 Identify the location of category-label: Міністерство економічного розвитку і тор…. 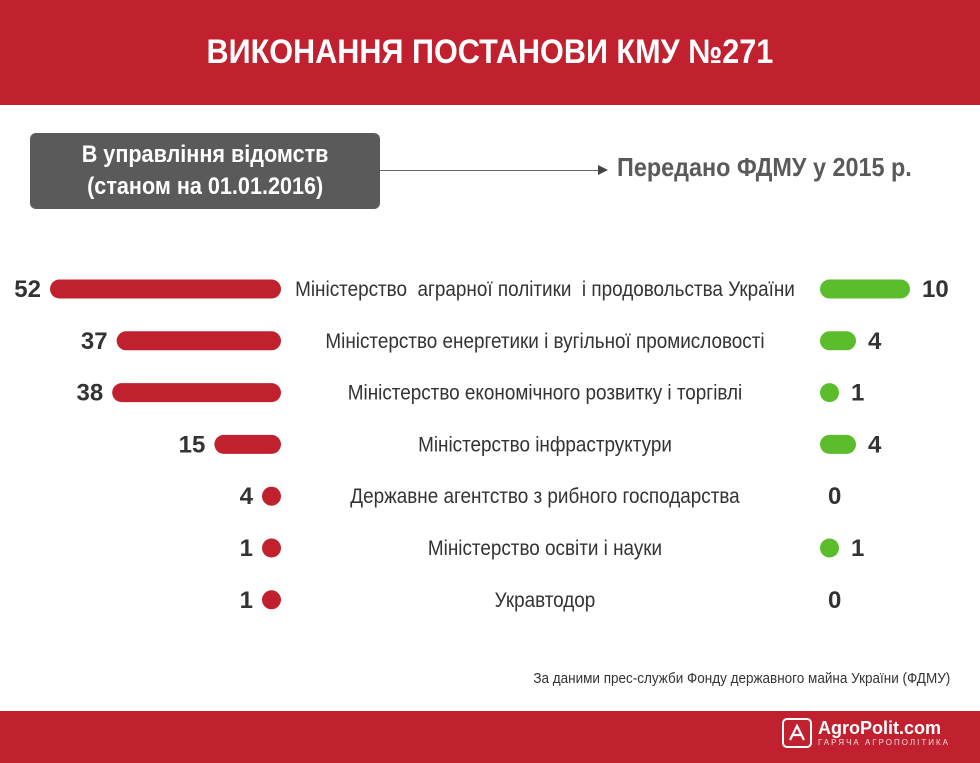
(545, 393).